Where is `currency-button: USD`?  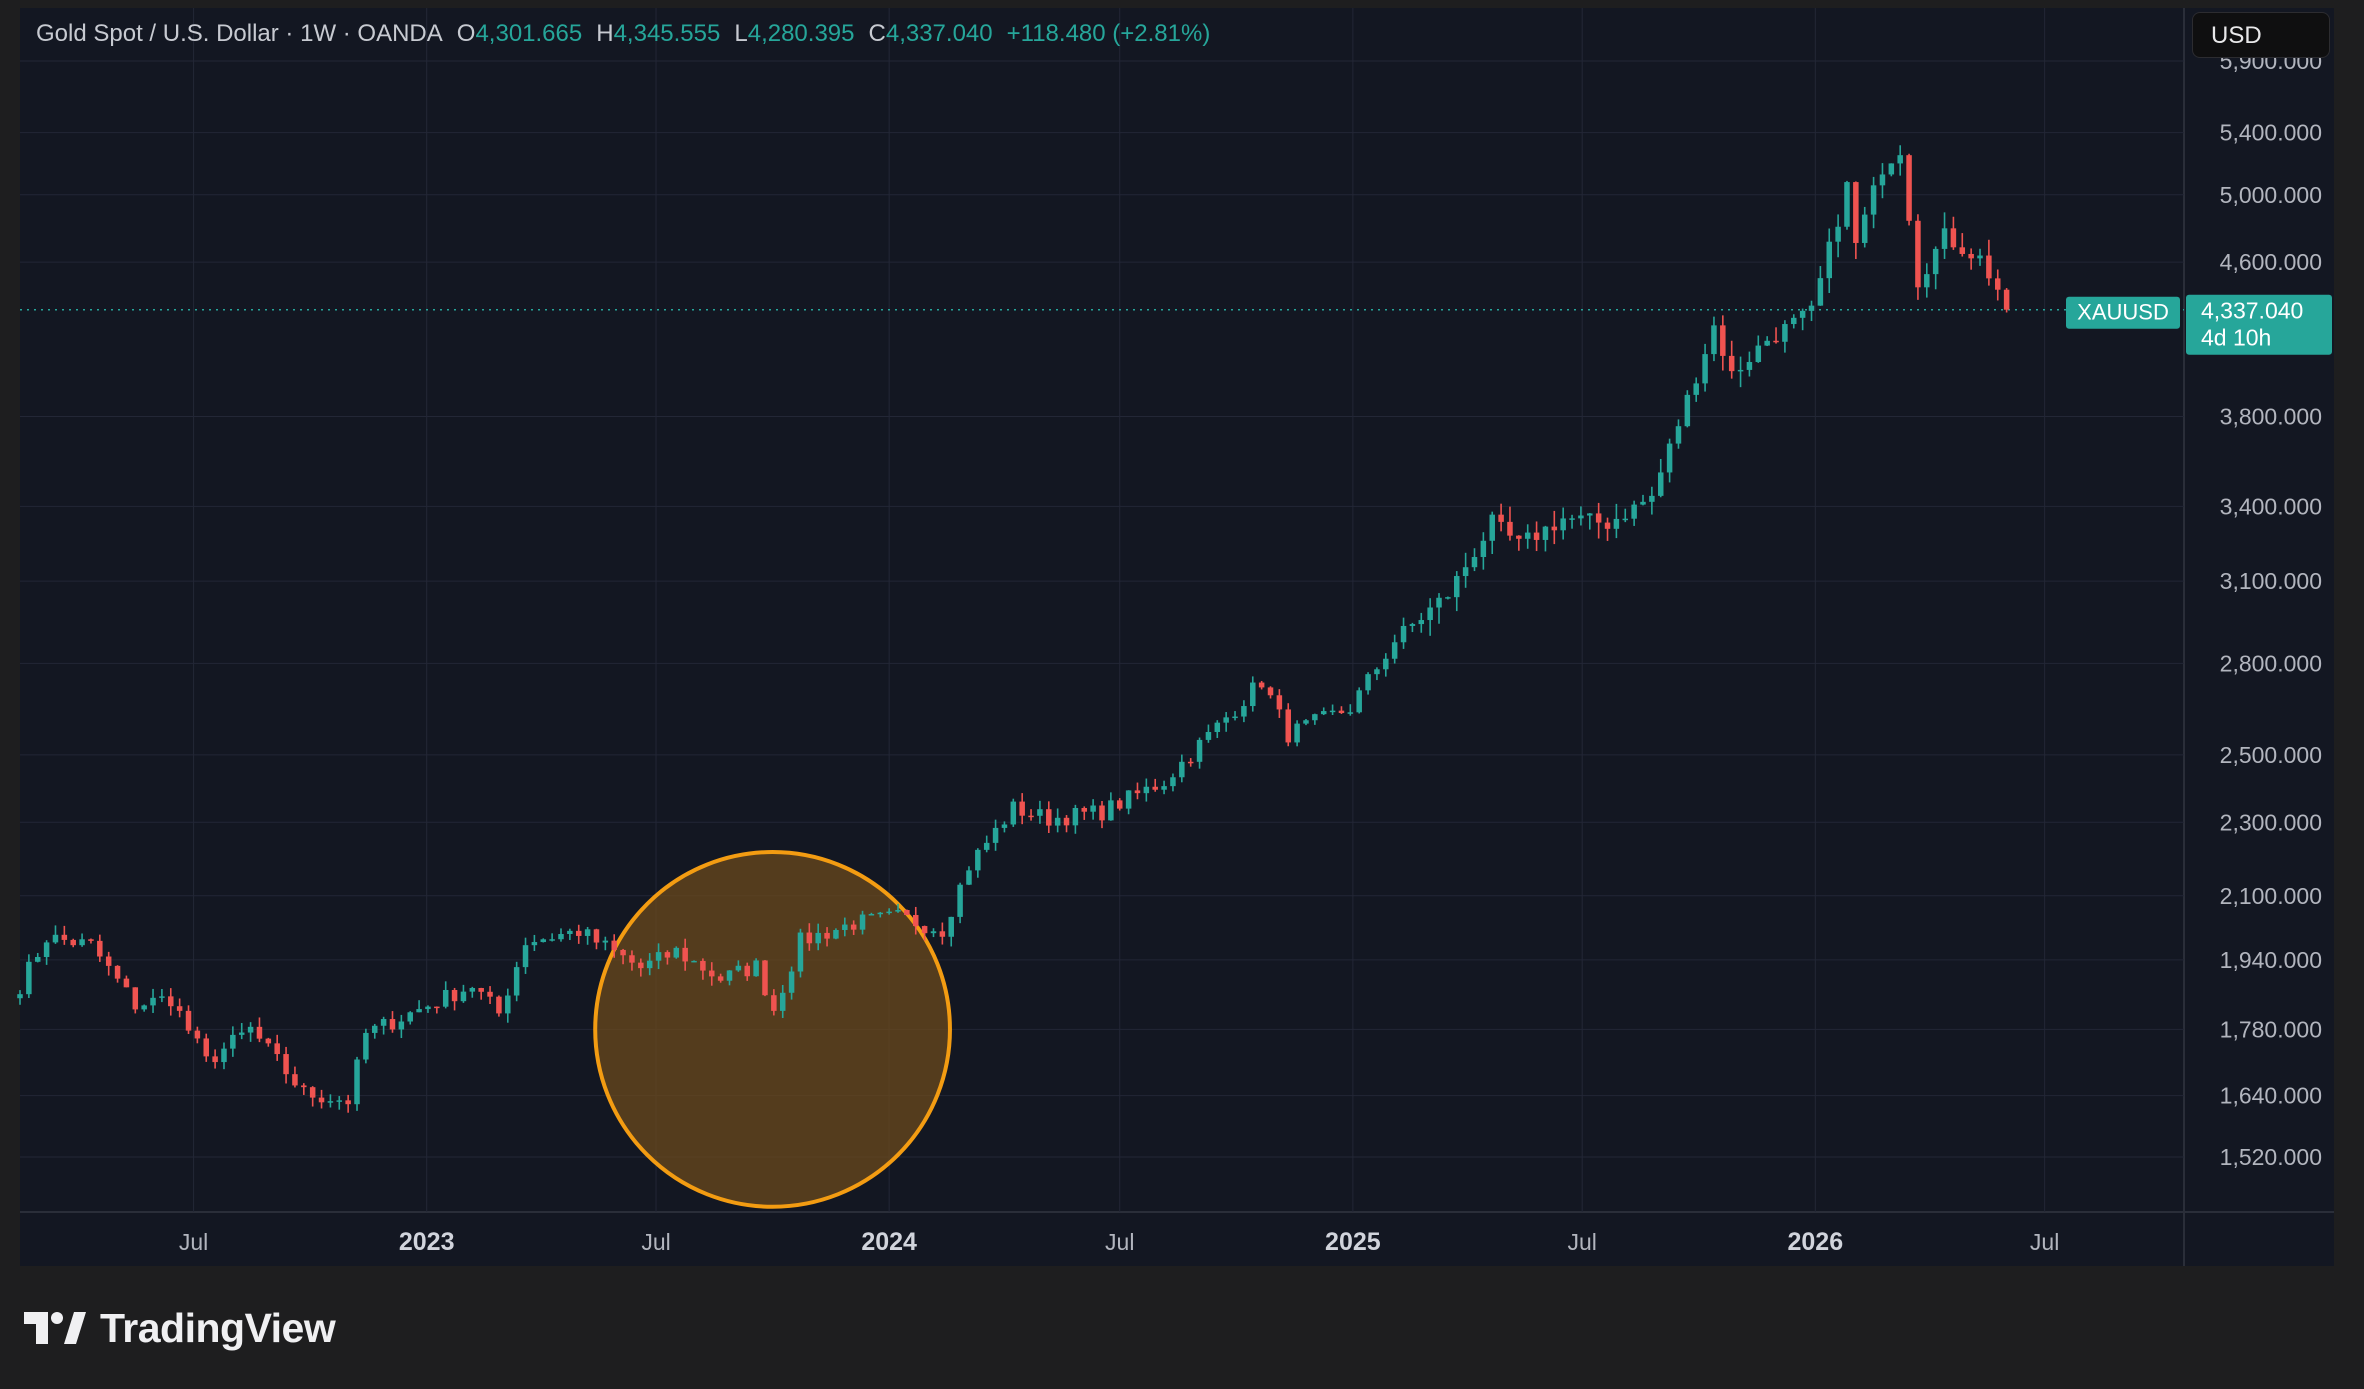 currency-button: USD is located at coordinates (2261, 35).